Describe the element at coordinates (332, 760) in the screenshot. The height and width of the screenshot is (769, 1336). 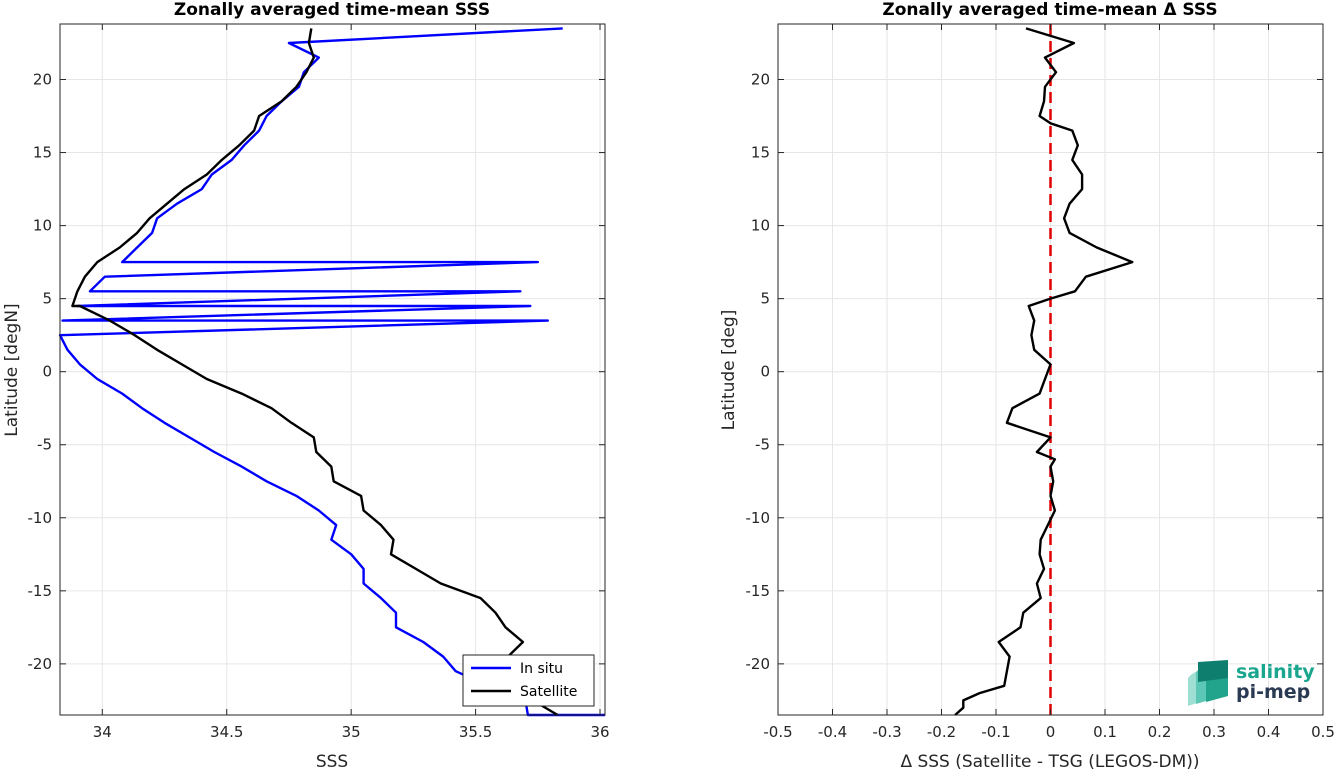
I see `left-x-axis-label: SSS` at that location.